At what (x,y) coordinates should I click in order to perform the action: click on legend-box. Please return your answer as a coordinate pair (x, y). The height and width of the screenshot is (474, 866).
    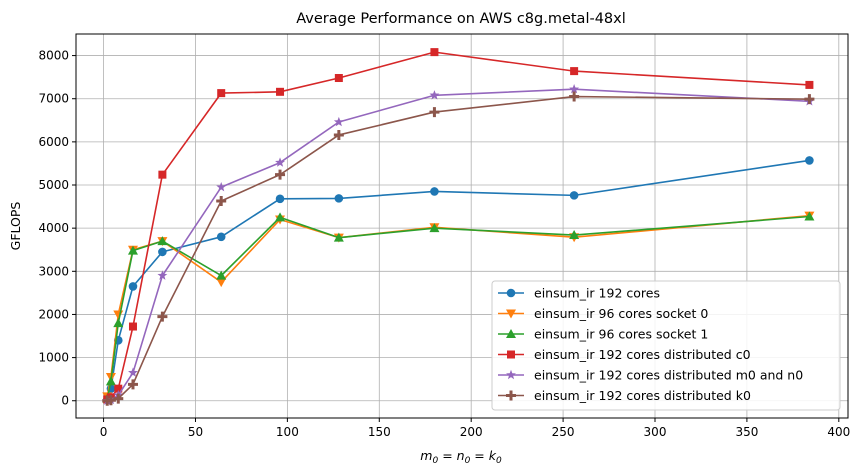
    Looking at the image, I should click on (666, 345).